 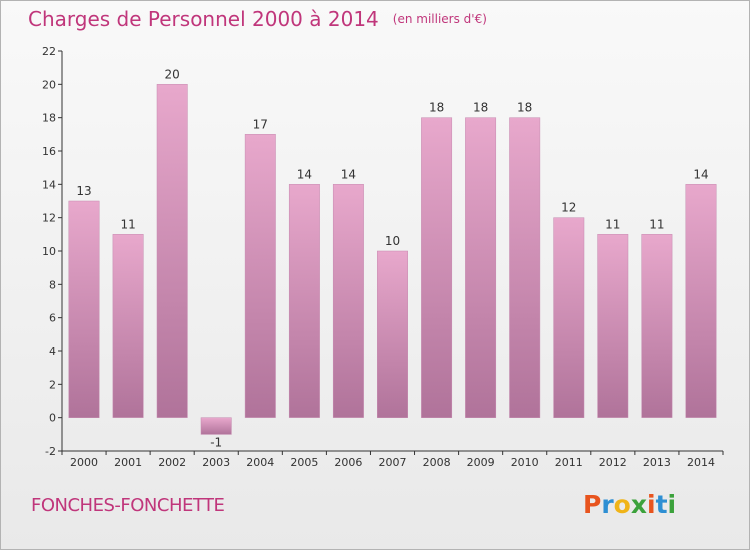 I want to click on brand-letter: r, so click(x=607, y=504).